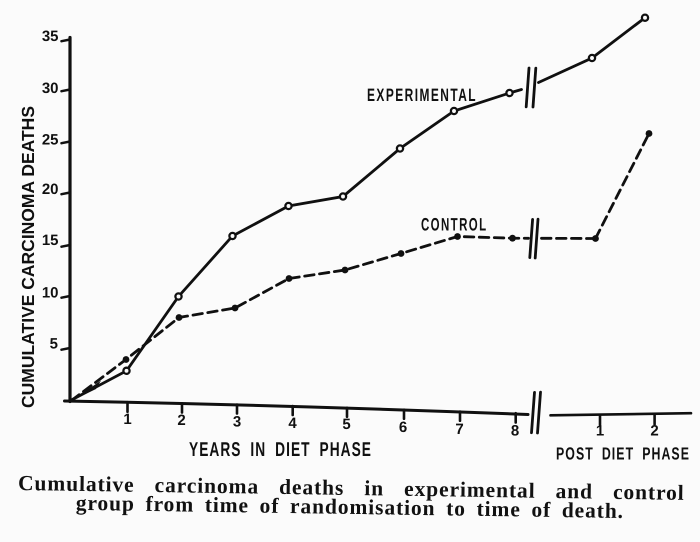 The width and height of the screenshot is (700, 542). Describe the element at coordinates (422, 95) in the screenshot. I see `svg-text: EXPERIMENTAL` at that location.